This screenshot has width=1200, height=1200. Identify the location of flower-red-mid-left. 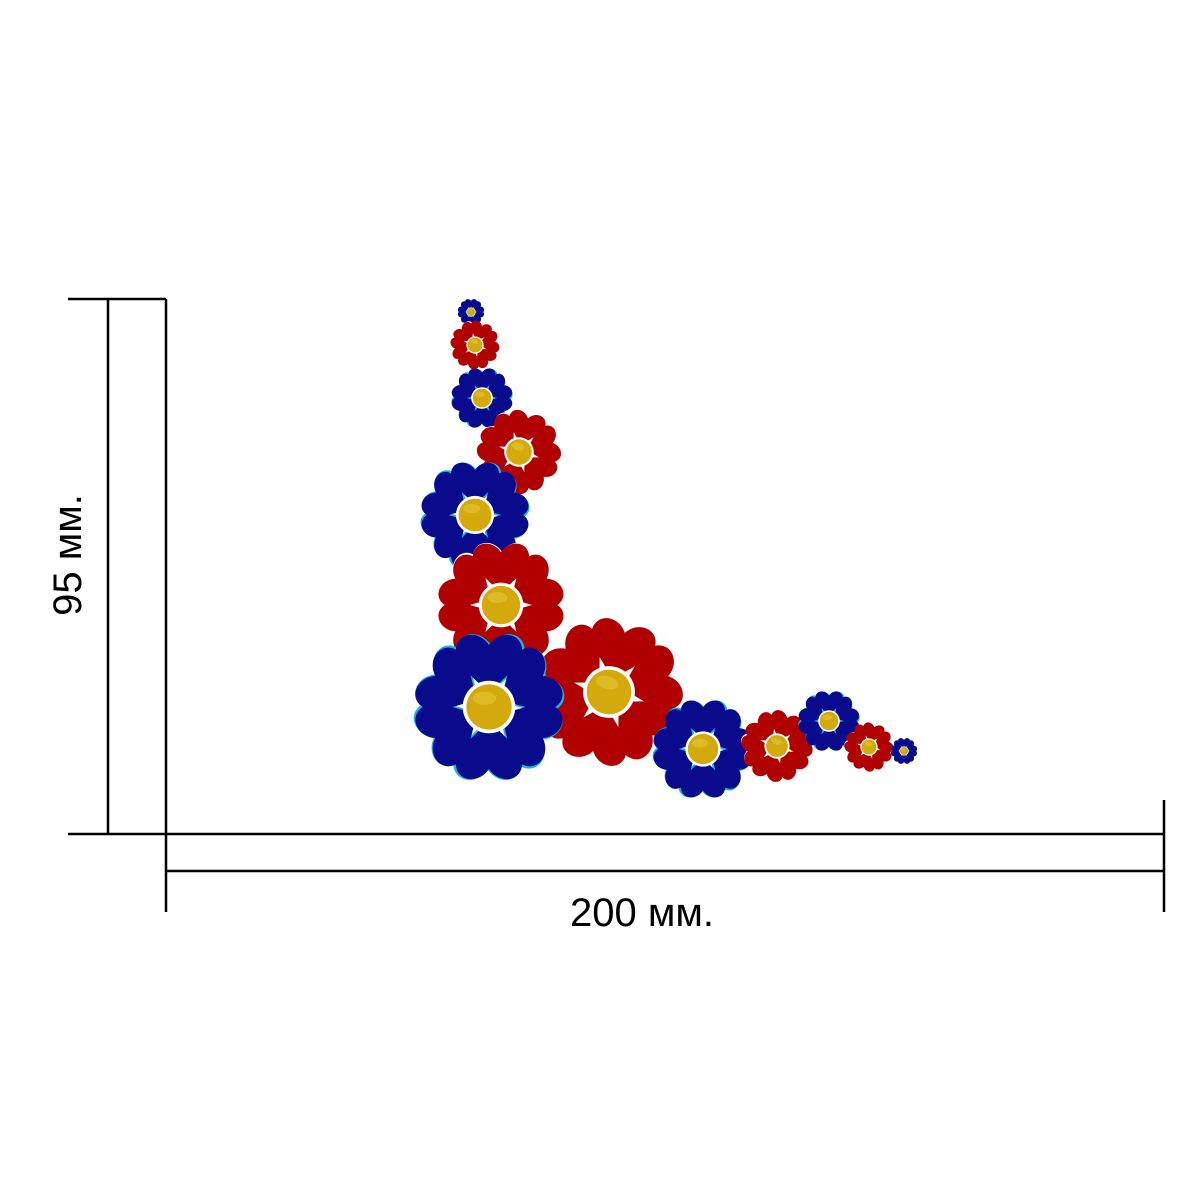
(501, 605).